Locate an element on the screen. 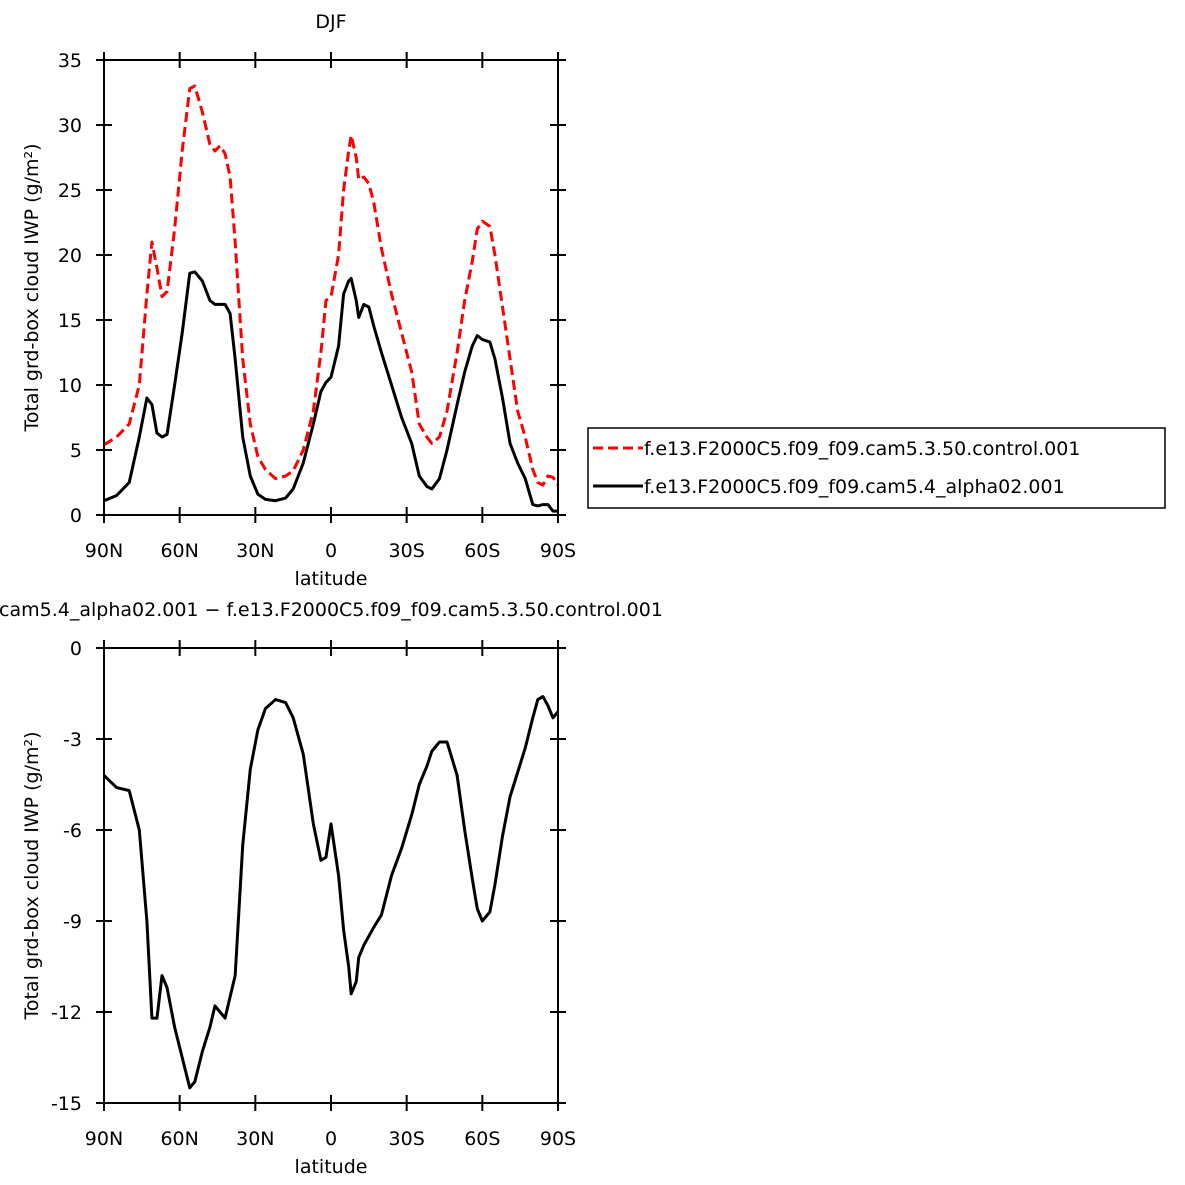 Image resolution: width=1185 pixels, height=1185 pixels. y-tick-label: -6 is located at coordinates (72, 831).